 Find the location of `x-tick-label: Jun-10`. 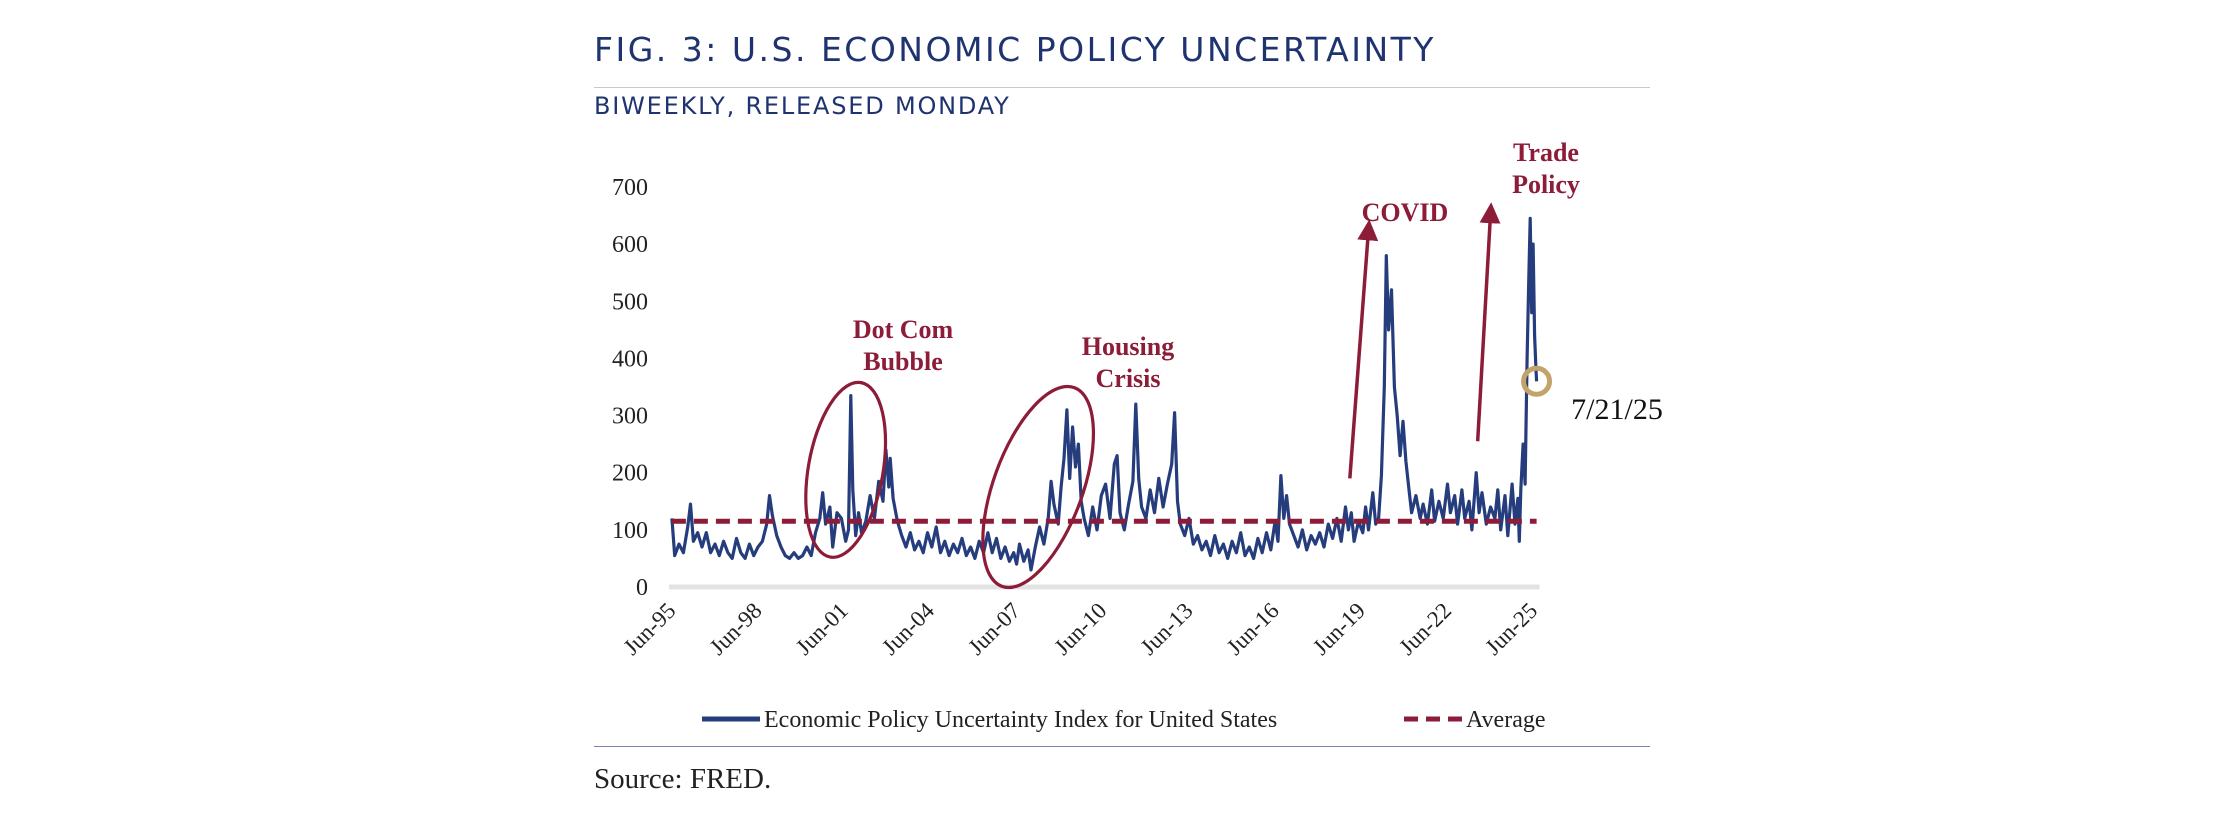

x-tick-label: Jun-10 is located at coordinates (1080, 629).